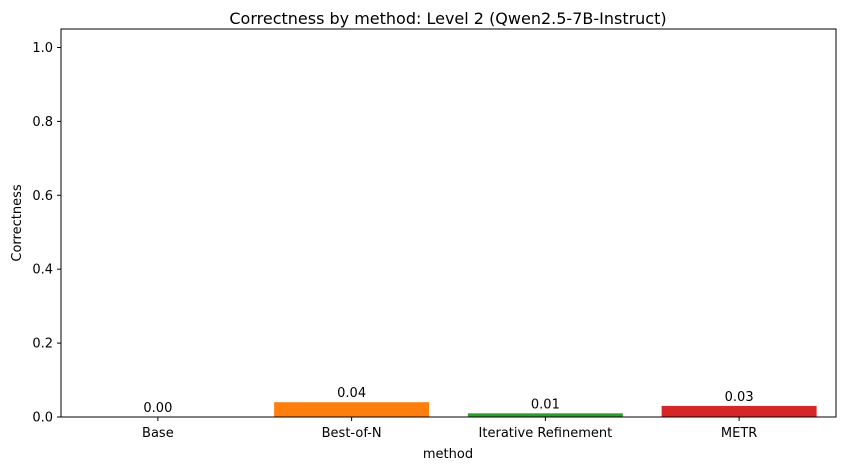 This screenshot has width=846, height=470. I want to click on x-tick-label-0: Base, so click(158, 433).